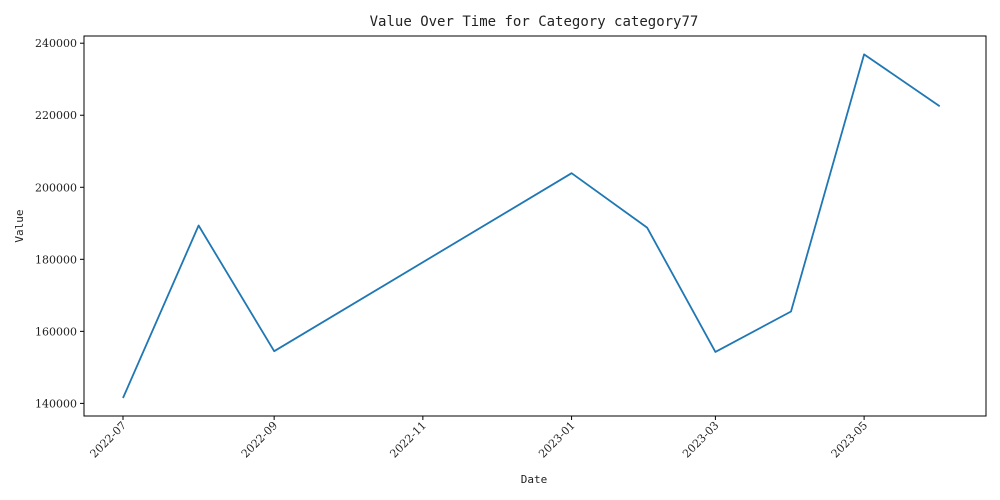  What do you see at coordinates (56, 187) in the screenshot?
I see `y-tick-label: 200000` at bounding box center [56, 187].